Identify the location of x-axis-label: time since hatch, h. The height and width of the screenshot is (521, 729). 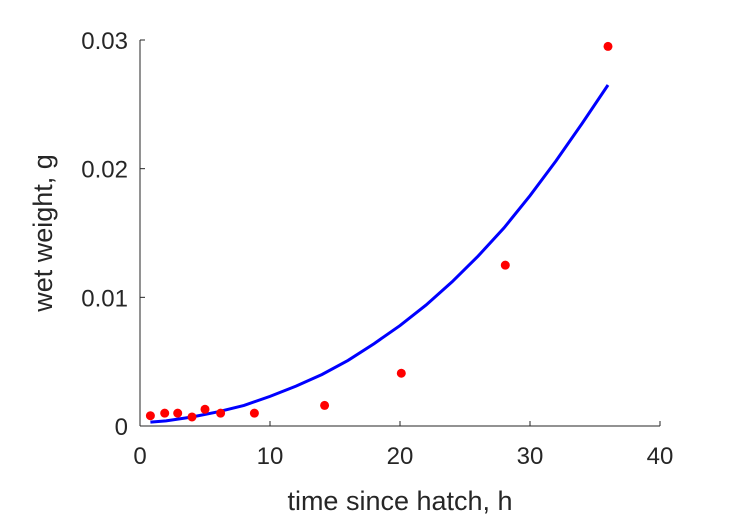
(399, 501).